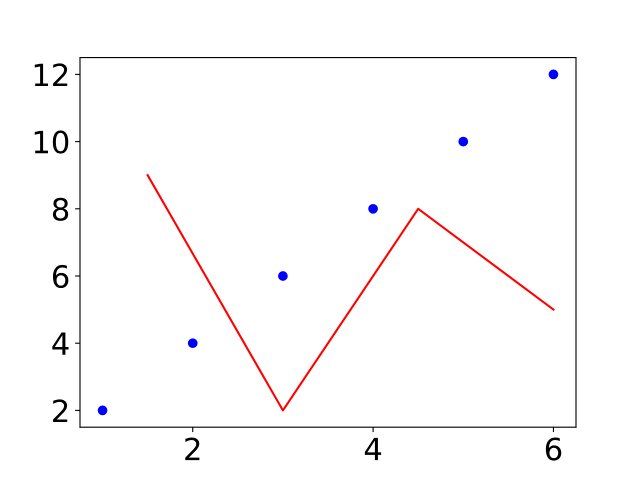  Describe the element at coordinates (60, 209) in the screenshot. I see `y-tick-label: 8` at that location.